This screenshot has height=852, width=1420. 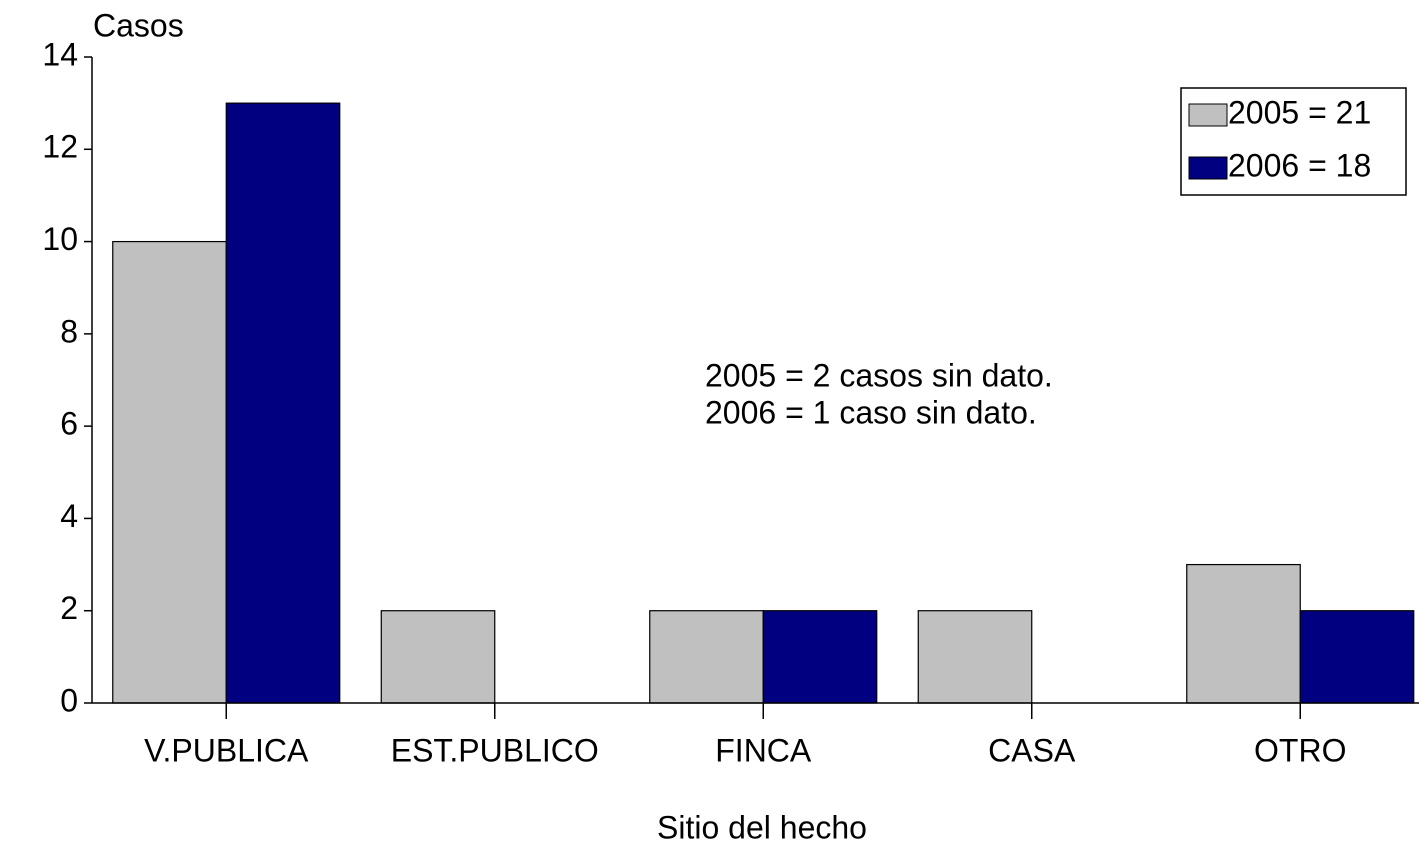 What do you see at coordinates (871, 412) in the screenshot?
I see `annotation: 2006 = 1 caso sin dato.` at bounding box center [871, 412].